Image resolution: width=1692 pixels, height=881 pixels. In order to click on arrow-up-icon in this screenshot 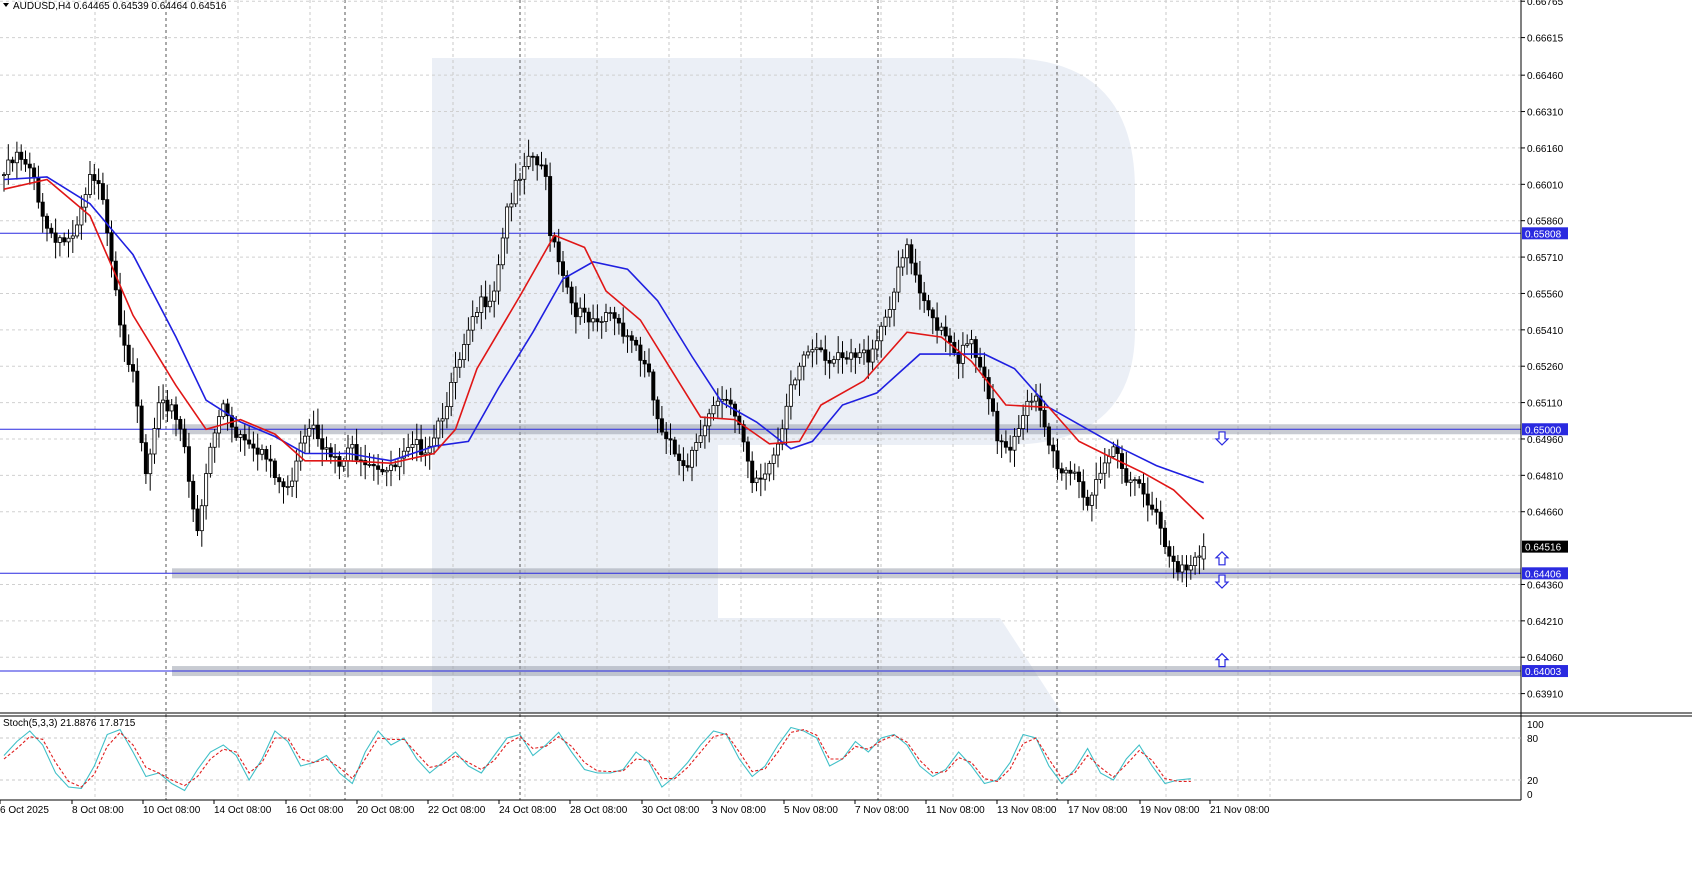, I will do `click(1222, 558)`.